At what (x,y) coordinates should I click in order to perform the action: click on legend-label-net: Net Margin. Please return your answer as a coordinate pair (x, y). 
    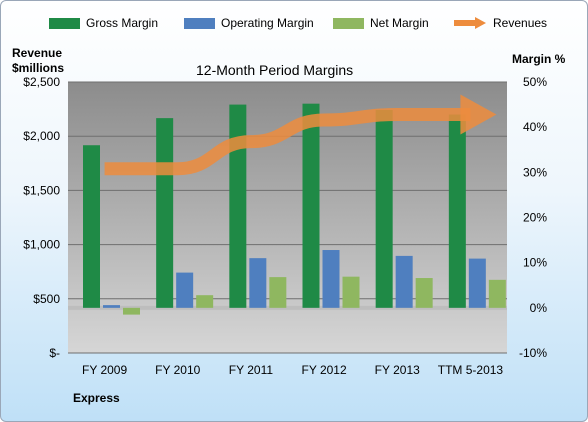
    Looking at the image, I should click on (399, 23).